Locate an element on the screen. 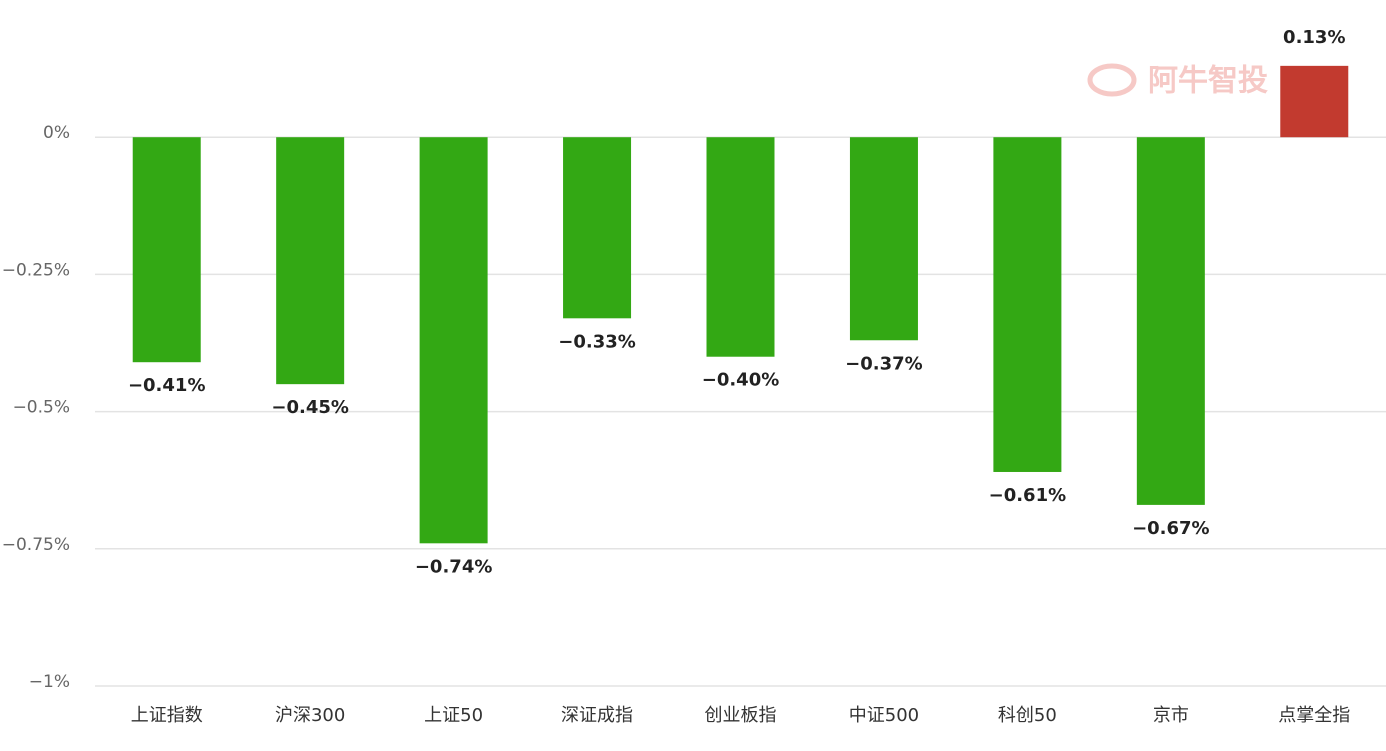 The height and width of the screenshot is (751, 1386). x-tick-label: 科创50 is located at coordinates (1027, 715).